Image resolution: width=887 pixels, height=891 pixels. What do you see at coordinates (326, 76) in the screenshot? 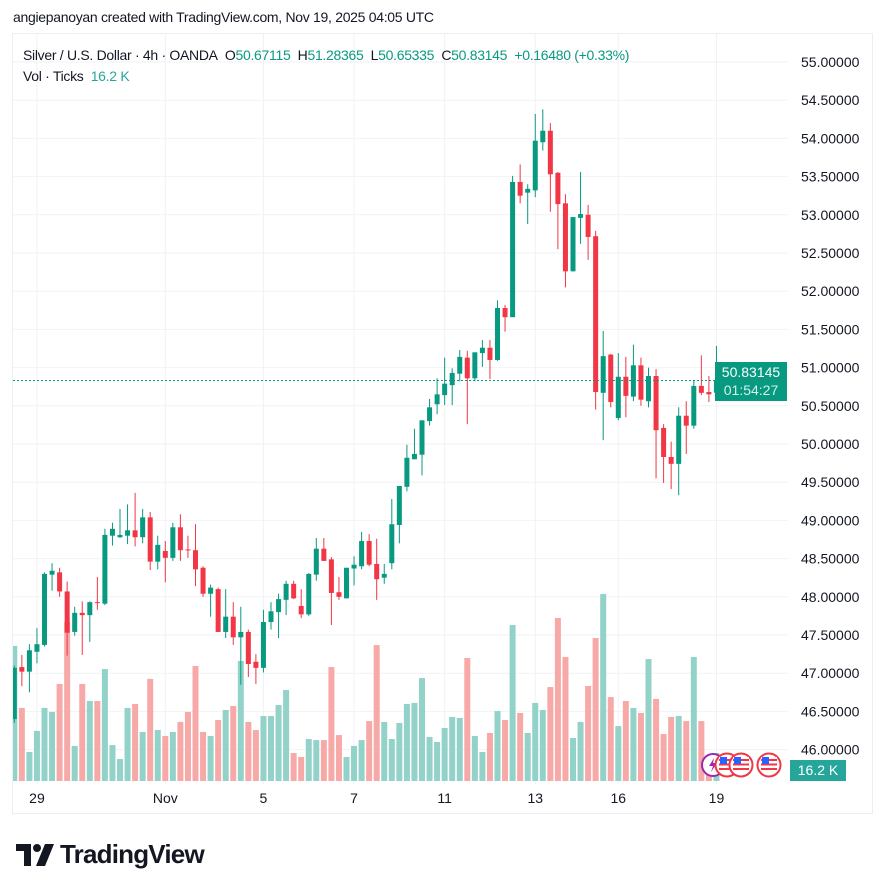
I see `legend-volume-row: Vol · Ticks 16.2 K` at bounding box center [326, 76].